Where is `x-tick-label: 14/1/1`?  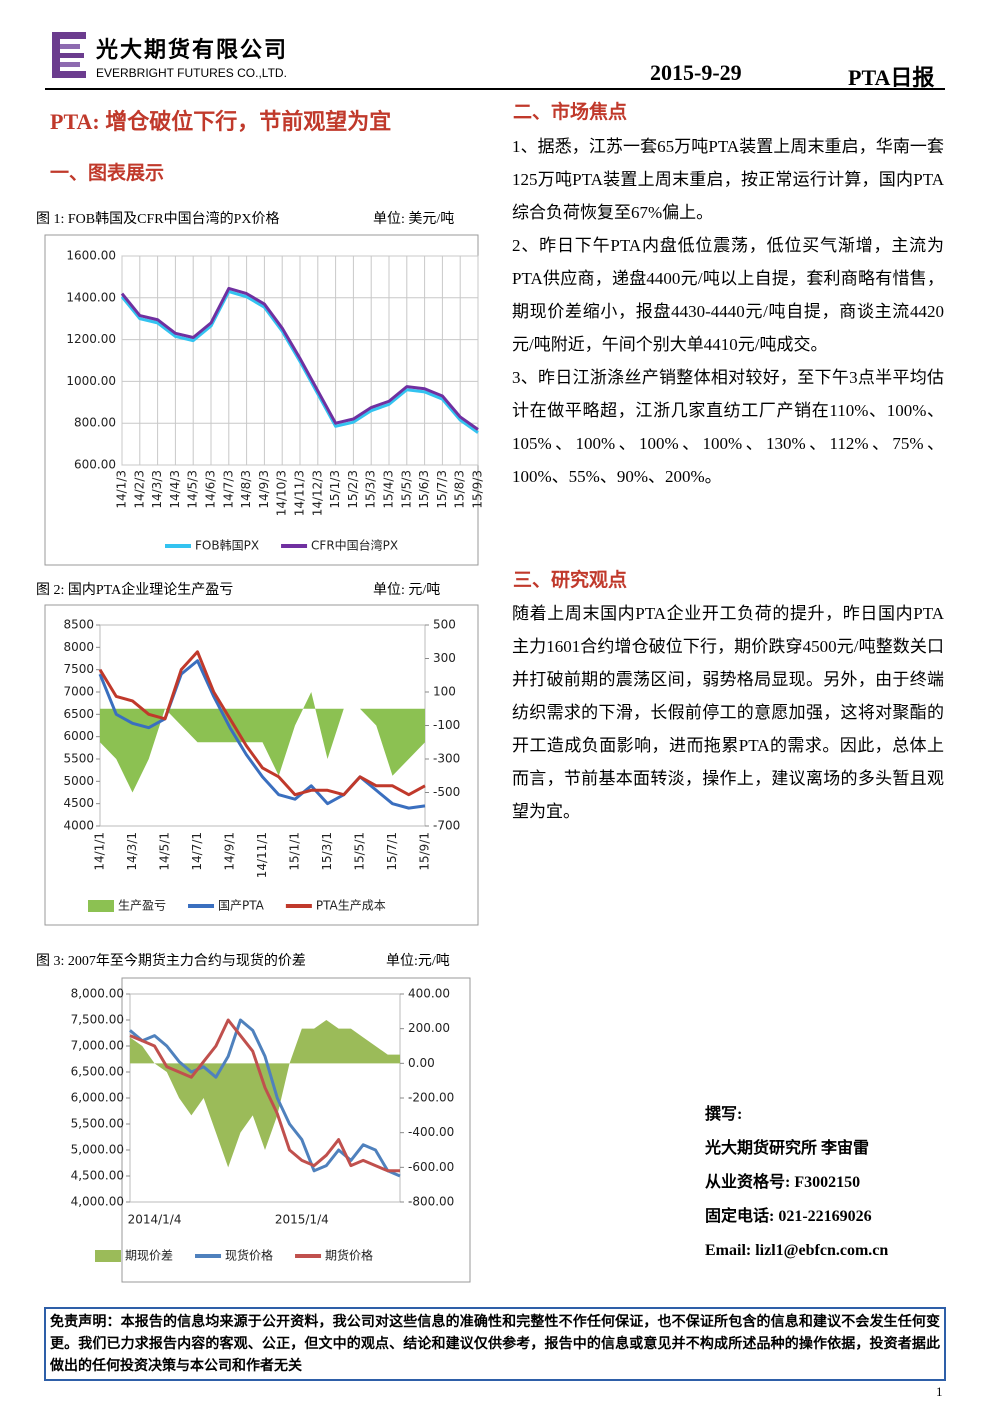 x-tick-label: 14/1/1 is located at coordinates (100, 851).